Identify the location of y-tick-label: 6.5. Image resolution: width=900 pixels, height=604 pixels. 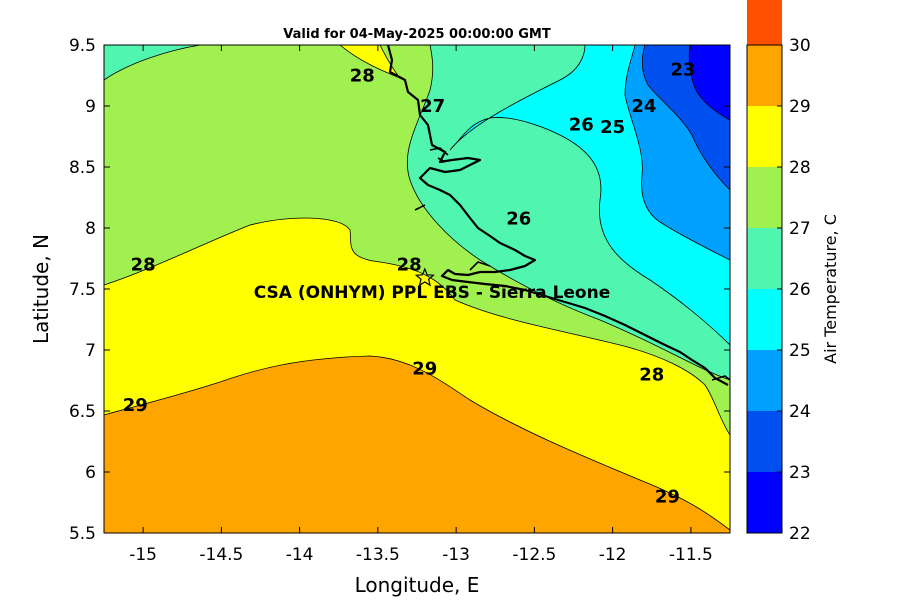
(82, 412).